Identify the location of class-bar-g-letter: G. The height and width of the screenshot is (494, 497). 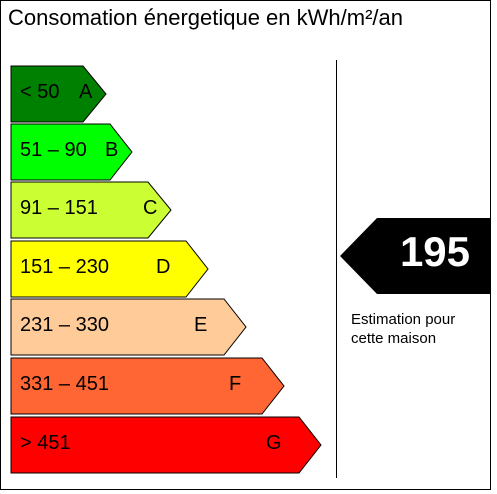
(274, 443).